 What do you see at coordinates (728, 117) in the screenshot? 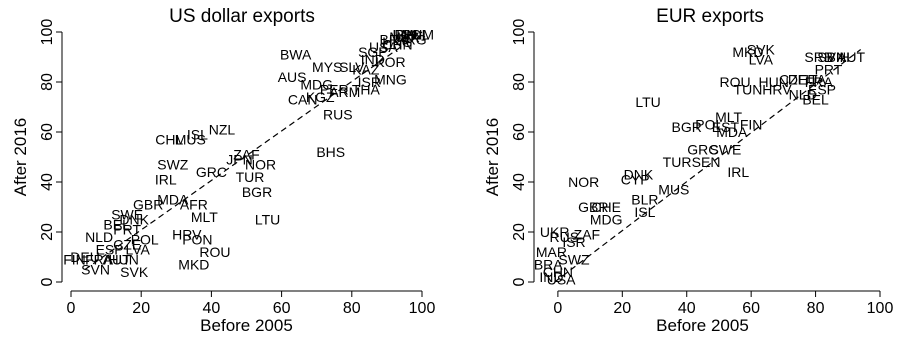
I see `point-label-mlt: MLT` at bounding box center [728, 117].